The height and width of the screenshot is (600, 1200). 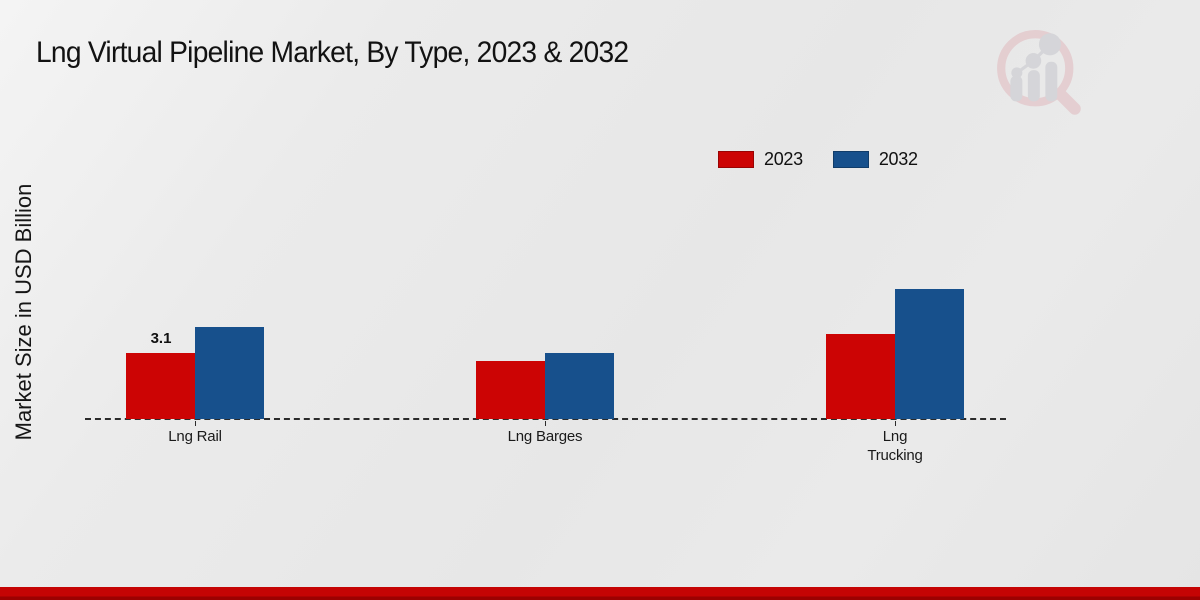 What do you see at coordinates (818, 159) in the screenshot?
I see `legend: 2023 2032` at bounding box center [818, 159].